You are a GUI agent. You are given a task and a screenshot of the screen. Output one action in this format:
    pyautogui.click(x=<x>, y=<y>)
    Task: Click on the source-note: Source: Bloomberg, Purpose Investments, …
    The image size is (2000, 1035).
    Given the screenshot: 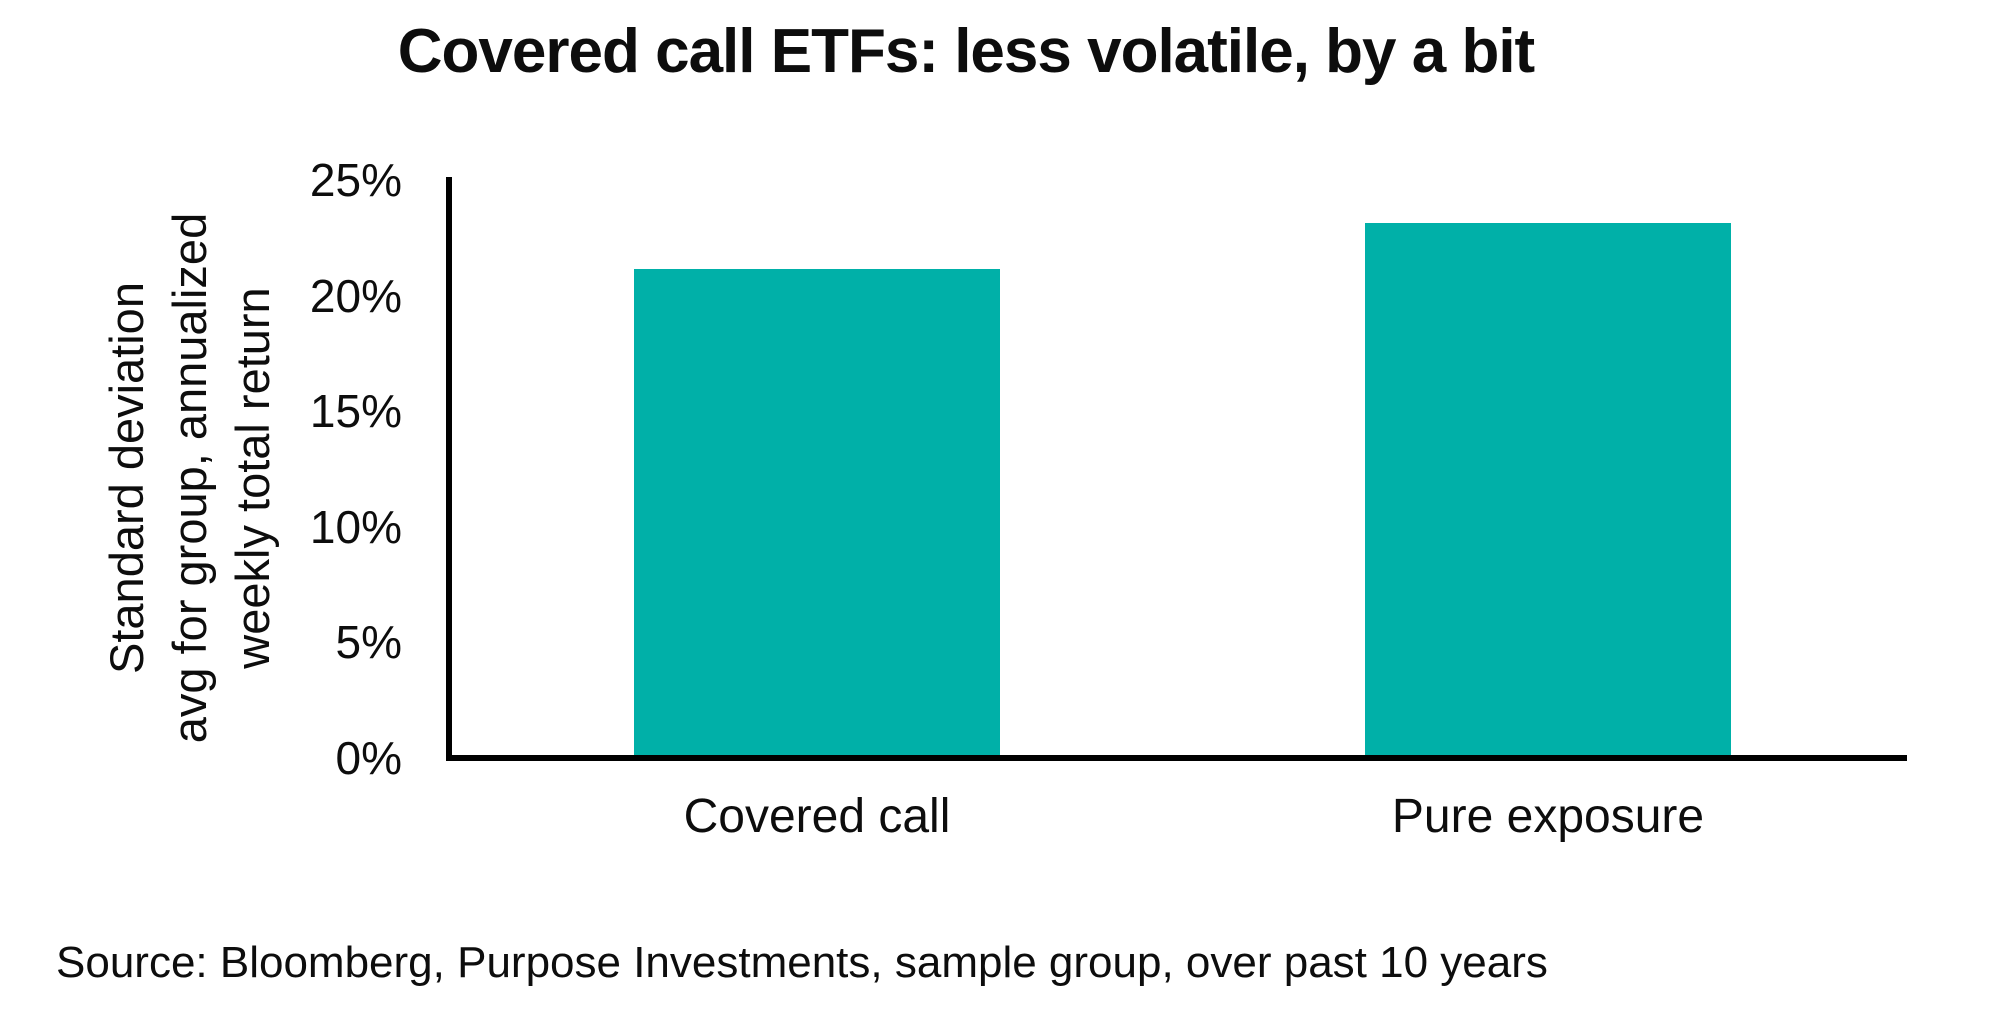 What is the action you would take?
    pyautogui.click(x=802, y=962)
    